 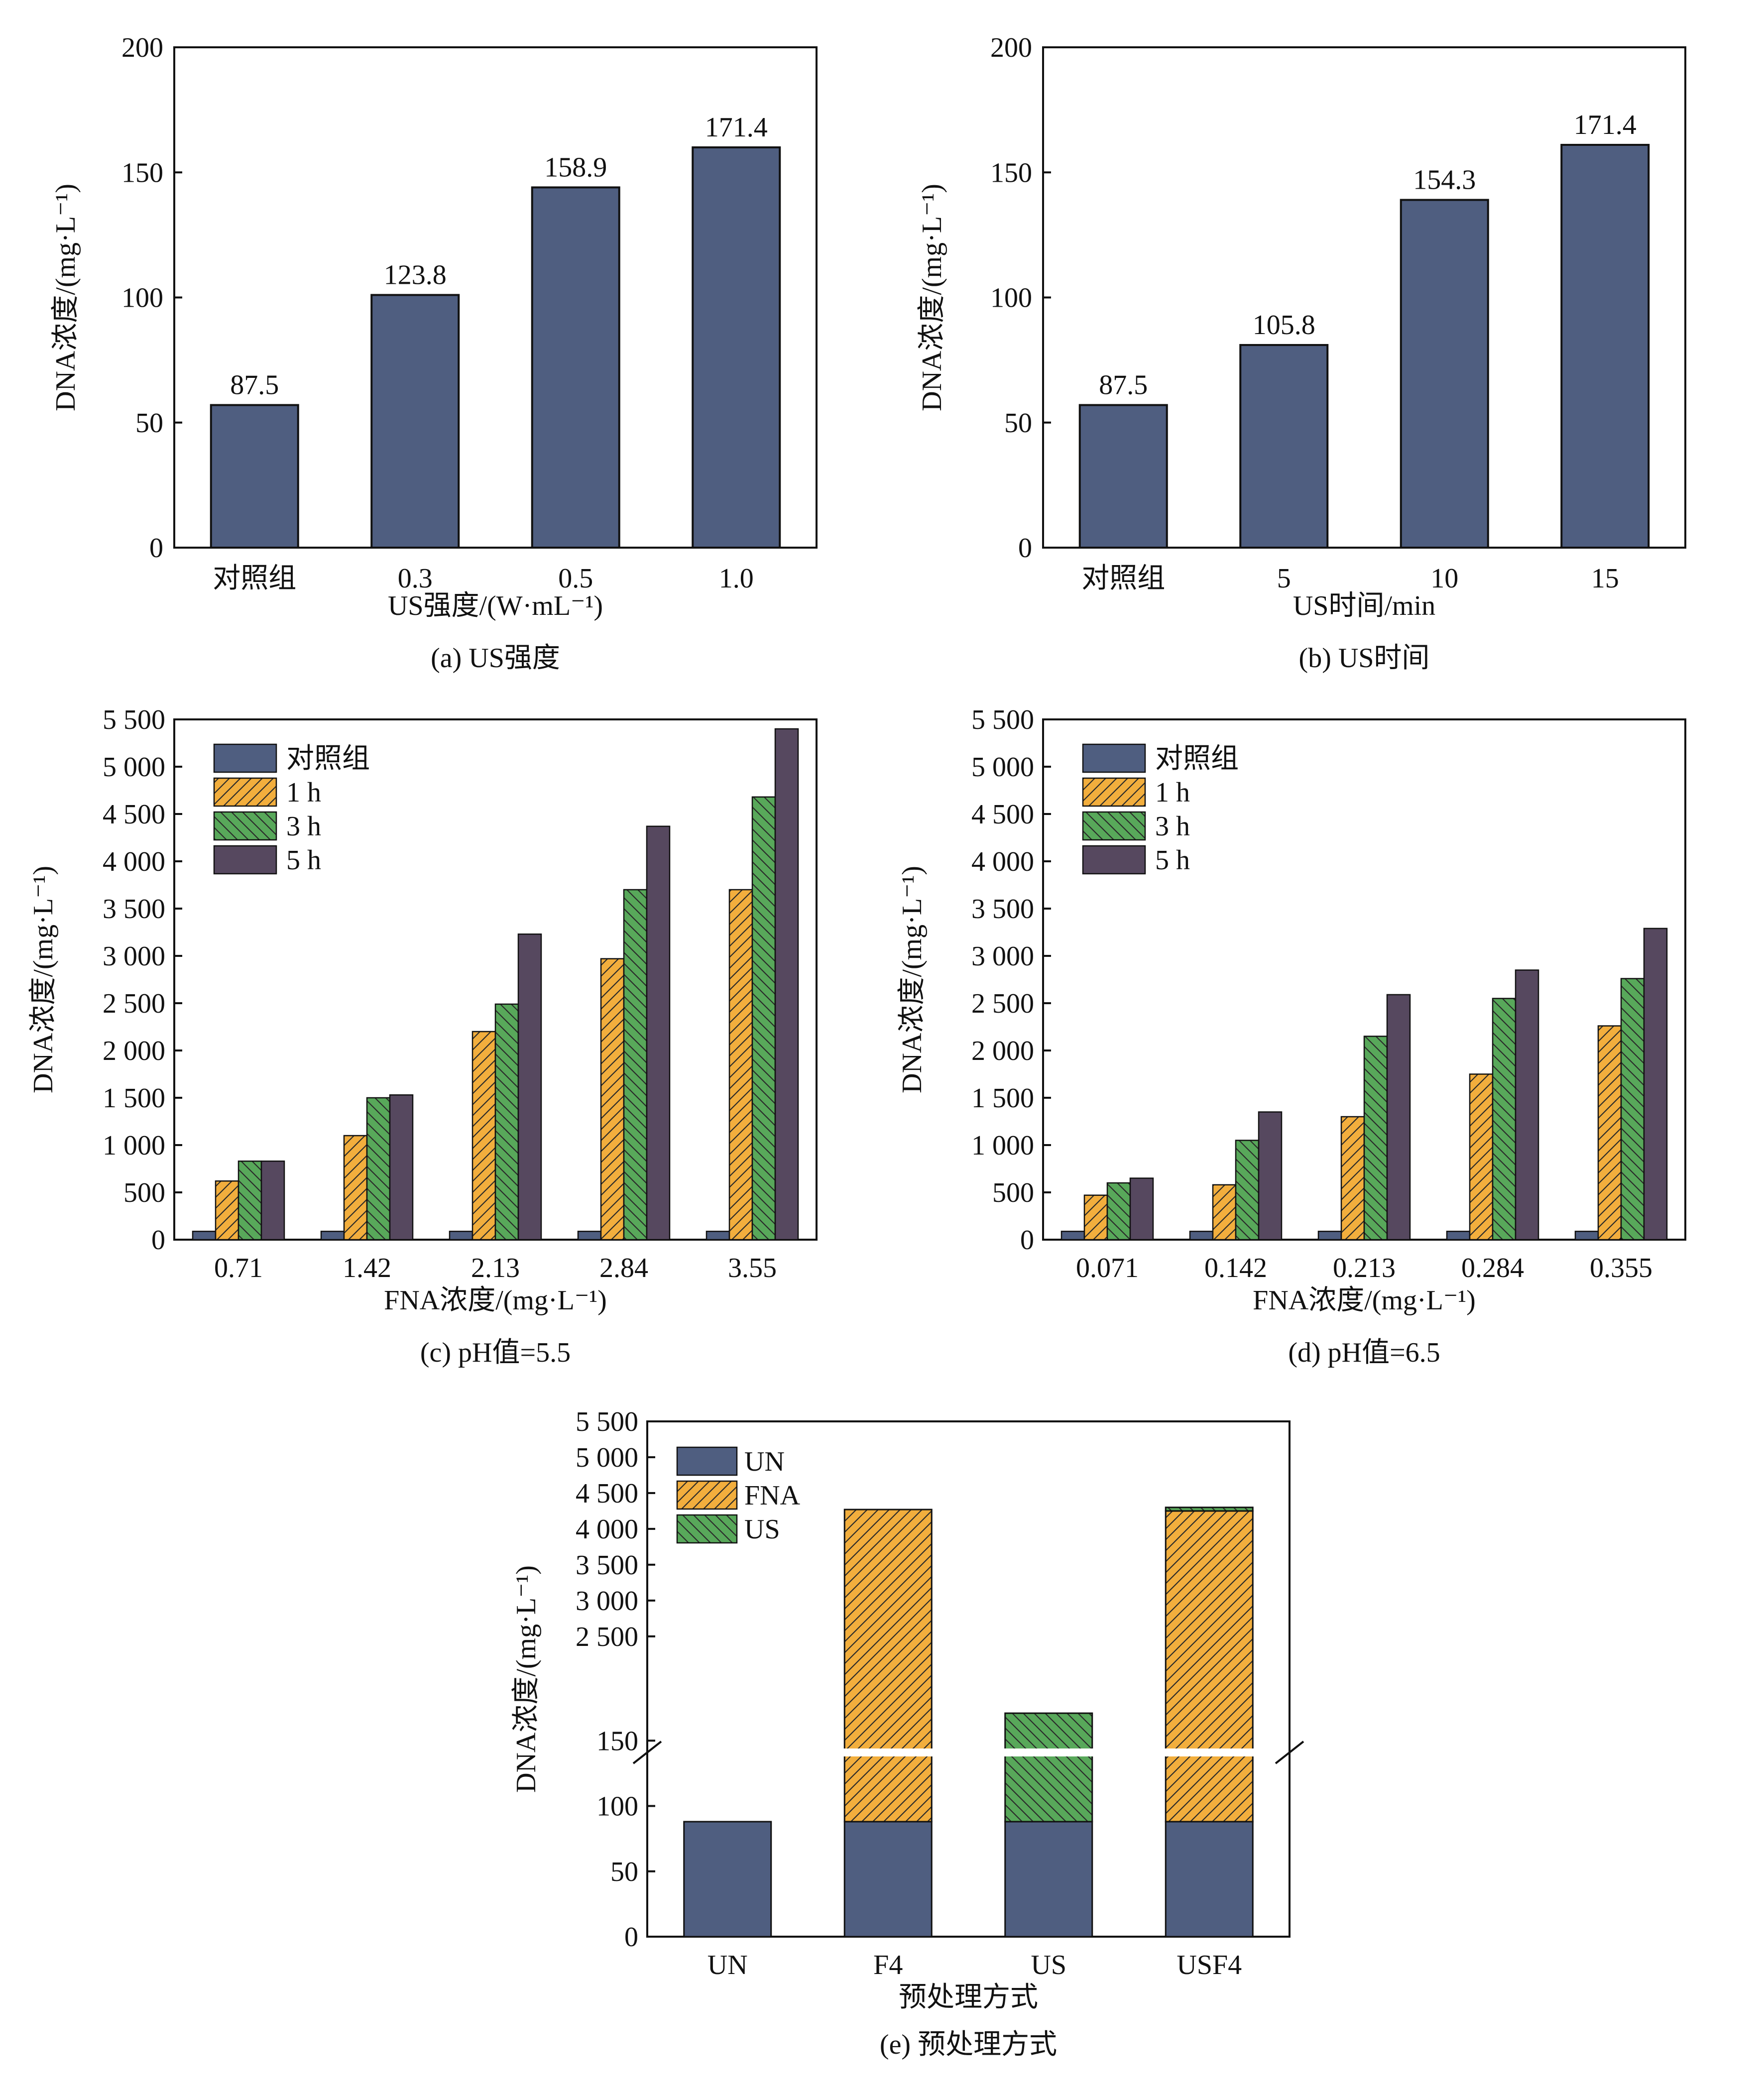 I want to click on x-tick-label: USF4, so click(x=1209, y=1965).